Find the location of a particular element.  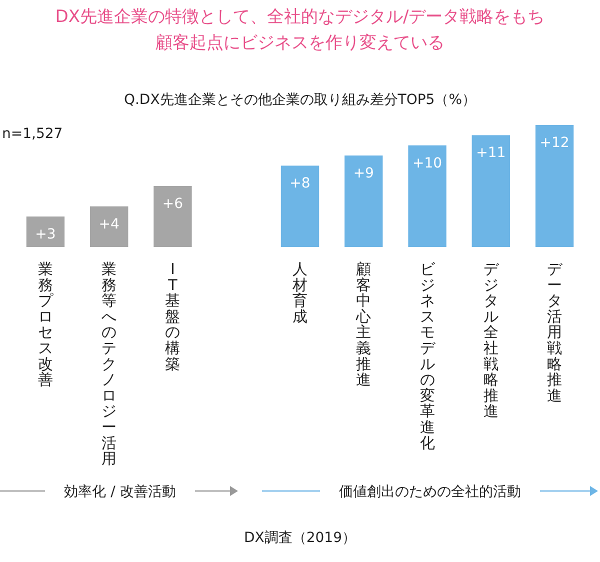

data-label: +6 is located at coordinates (173, 204).